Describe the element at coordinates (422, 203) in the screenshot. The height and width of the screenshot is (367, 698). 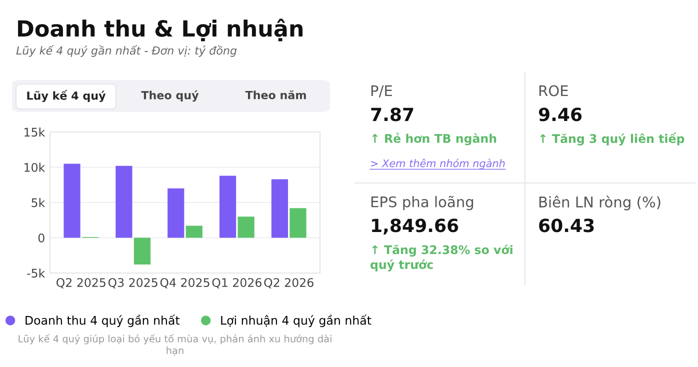
I see `text: EPS pha loãng` at that location.